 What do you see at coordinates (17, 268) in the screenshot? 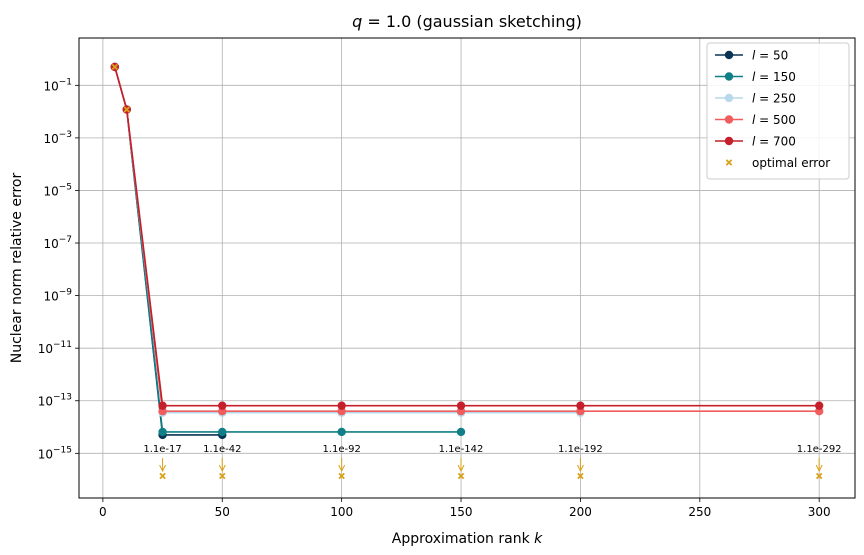
I see `y-axis-label: Nuclear norm relative error` at bounding box center [17, 268].